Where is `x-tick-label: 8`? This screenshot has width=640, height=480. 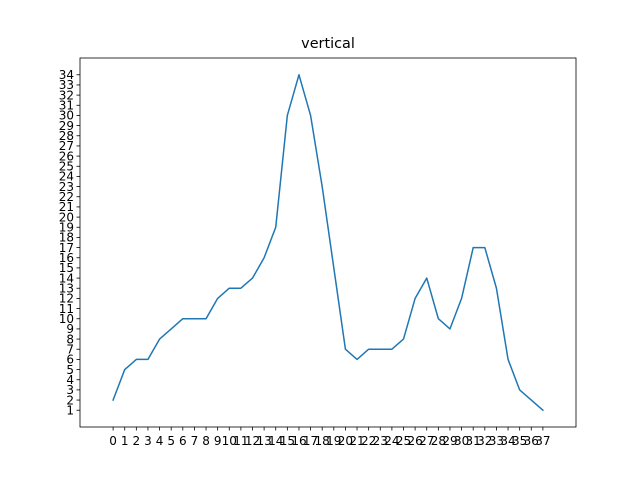 x-tick-label: 8 is located at coordinates (206, 441).